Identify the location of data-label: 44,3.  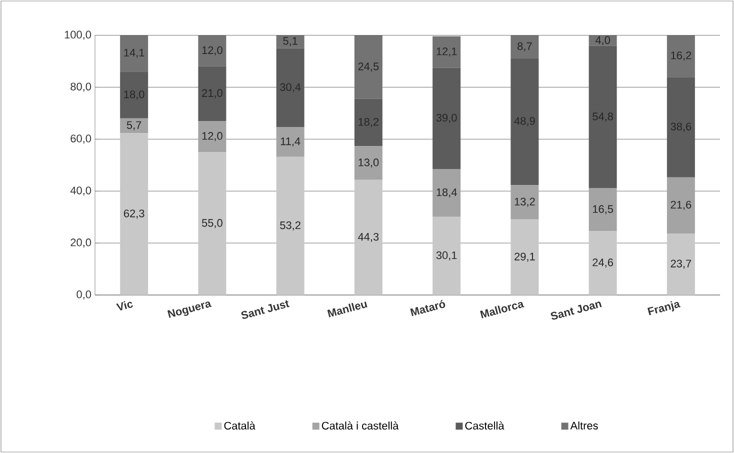
(368, 237).